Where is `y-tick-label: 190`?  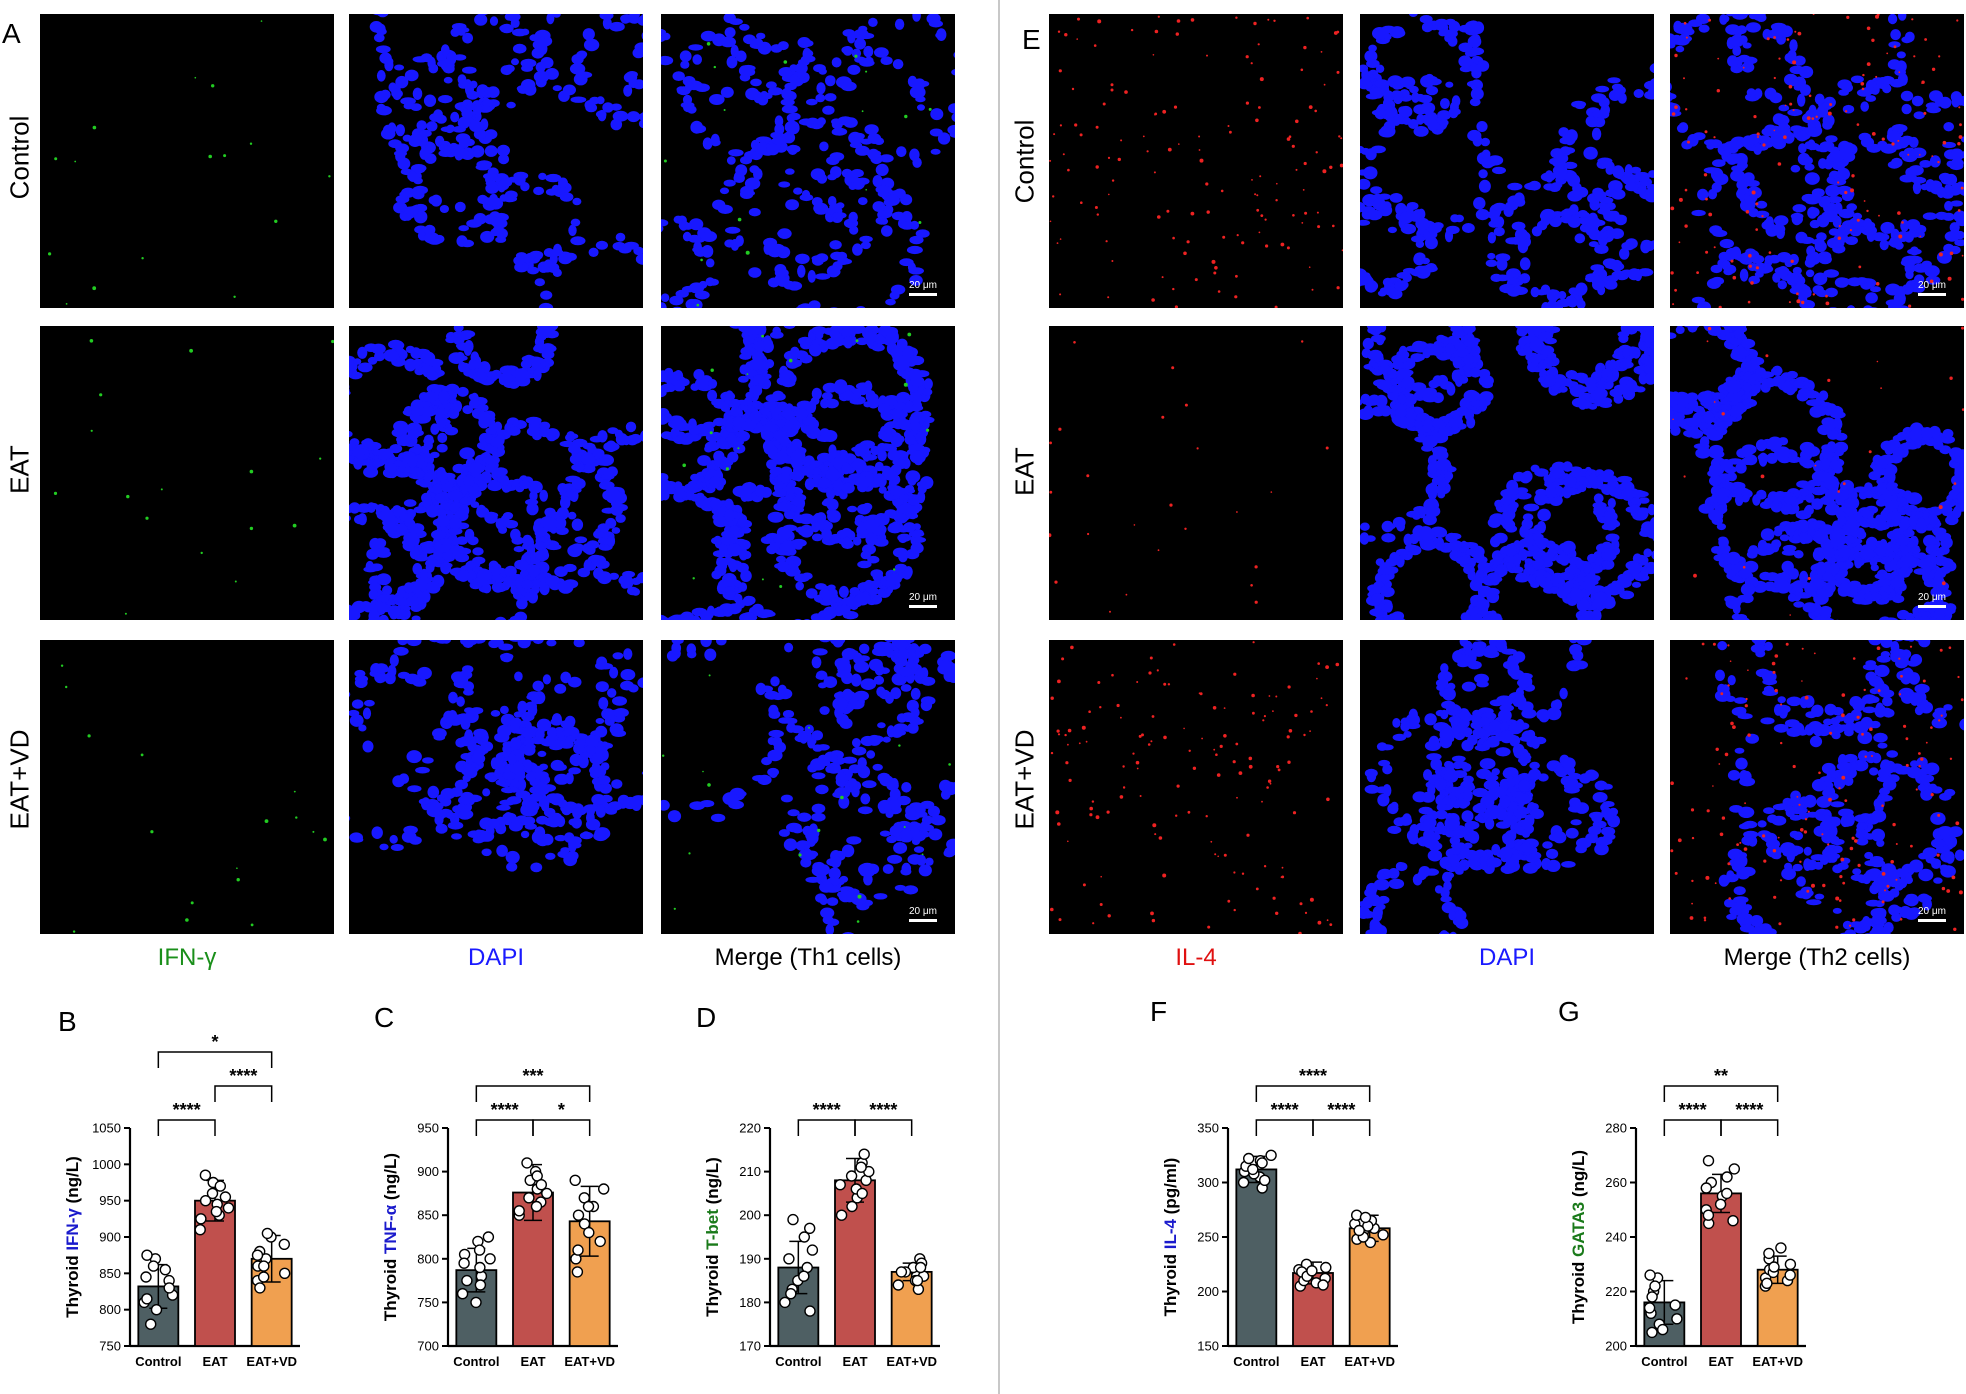
y-tick-label: 190 is located at coordinates (750, 1258).